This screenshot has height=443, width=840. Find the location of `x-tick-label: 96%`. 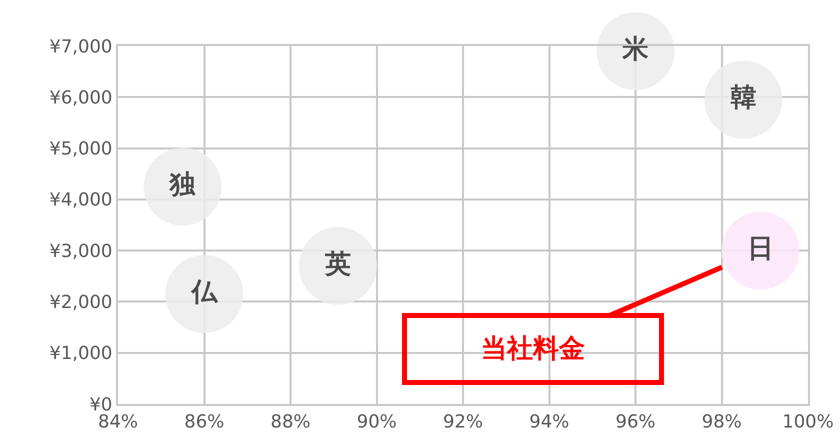

x-tick-label: 96% is located at coordinates (635, 422).